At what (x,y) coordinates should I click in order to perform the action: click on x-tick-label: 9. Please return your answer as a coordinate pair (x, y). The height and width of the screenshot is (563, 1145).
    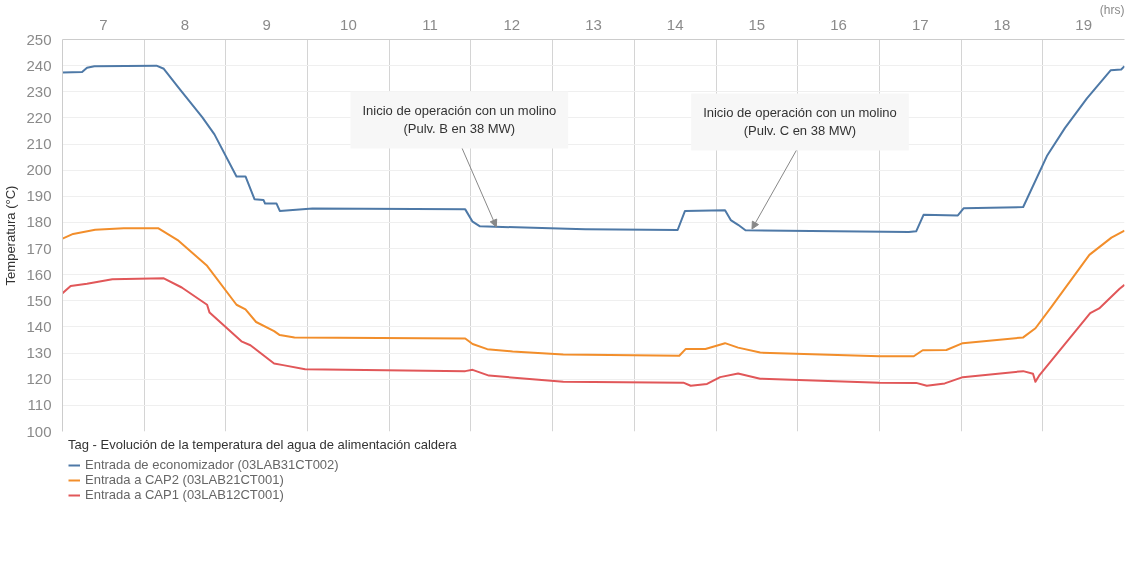
    Looking at the image, I should click on (266, 24).